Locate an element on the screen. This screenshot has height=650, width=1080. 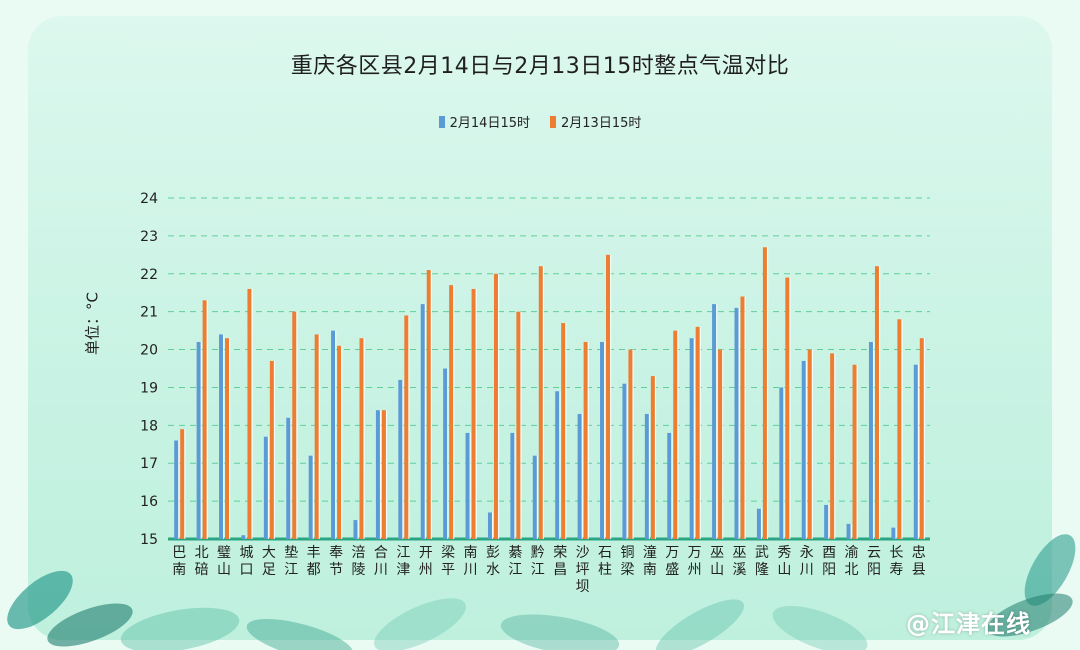
x-tick-label: 云阳 is located at coordinates (874, 561).